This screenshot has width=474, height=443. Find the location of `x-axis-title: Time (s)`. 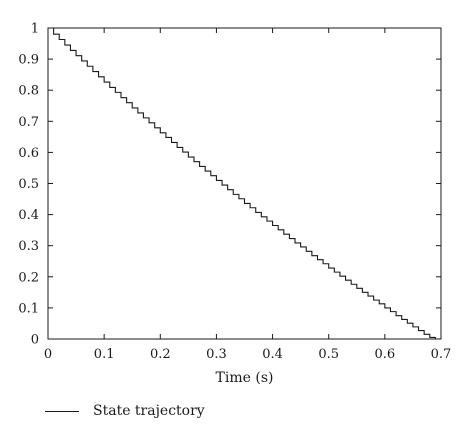

x-axis-title: Time (s) is located at coordinates (245, 378).